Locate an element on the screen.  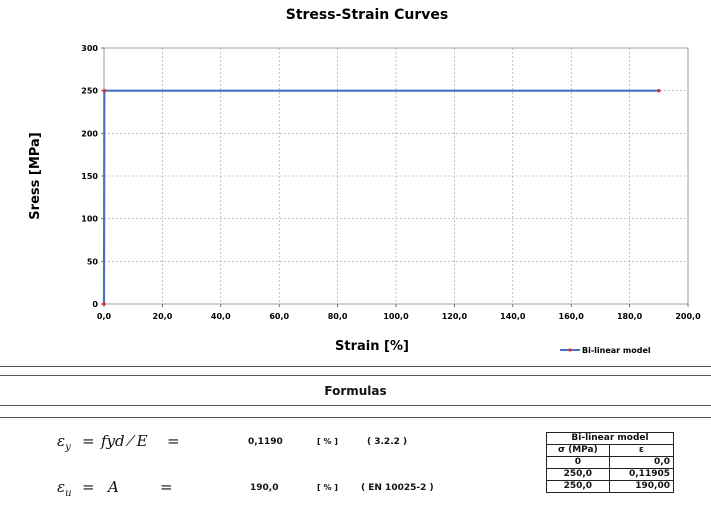
divider-mid is located at coordinates (355, 405).